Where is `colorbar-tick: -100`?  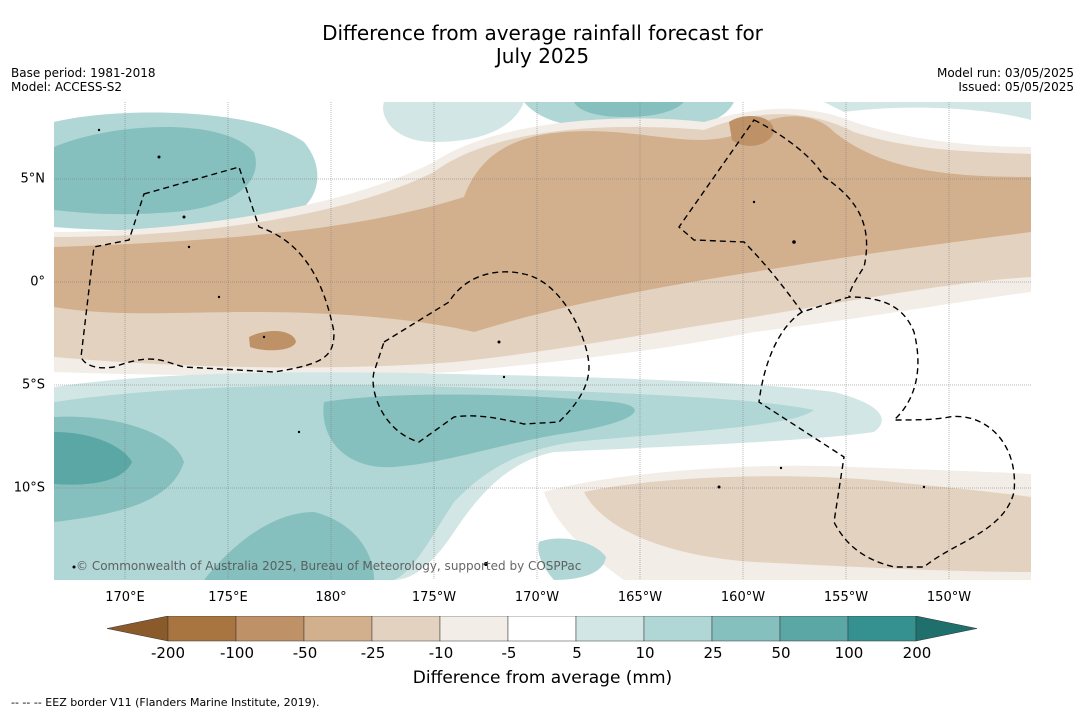 colorbar-tick: -100 is located at coordinates (237, 653).